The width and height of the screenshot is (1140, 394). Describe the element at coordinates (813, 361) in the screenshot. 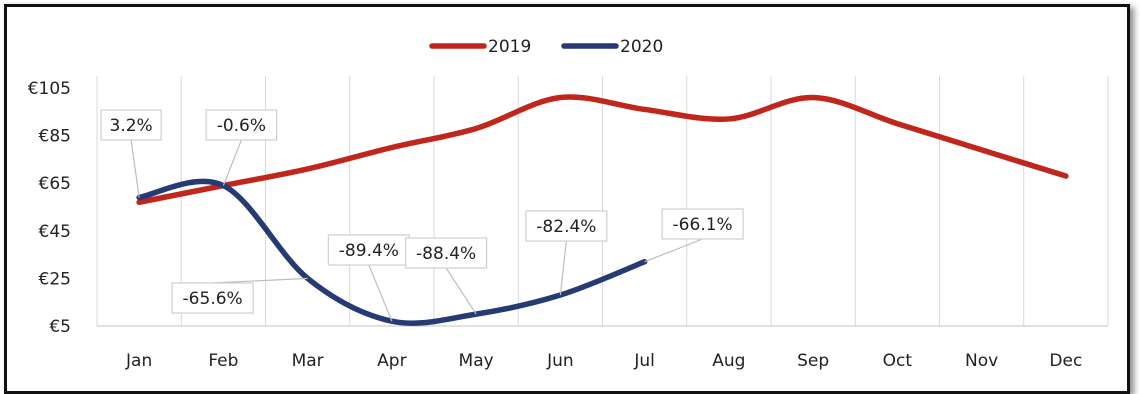

I see `x-tick-label: Sep` at that location.